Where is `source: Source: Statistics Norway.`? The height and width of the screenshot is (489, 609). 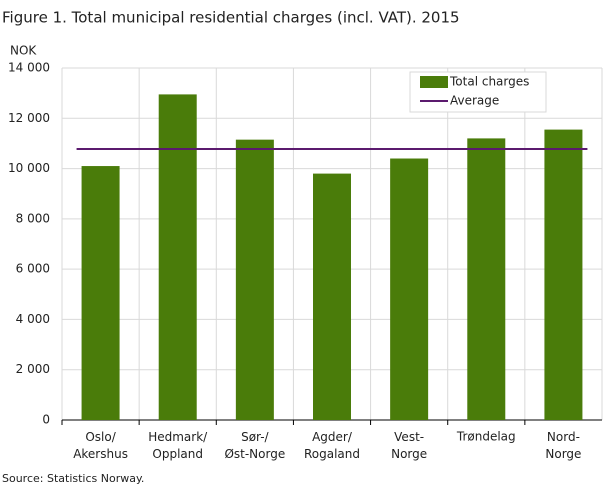
source: Source: Statistics Norway. is located at coordinates (73, 478).